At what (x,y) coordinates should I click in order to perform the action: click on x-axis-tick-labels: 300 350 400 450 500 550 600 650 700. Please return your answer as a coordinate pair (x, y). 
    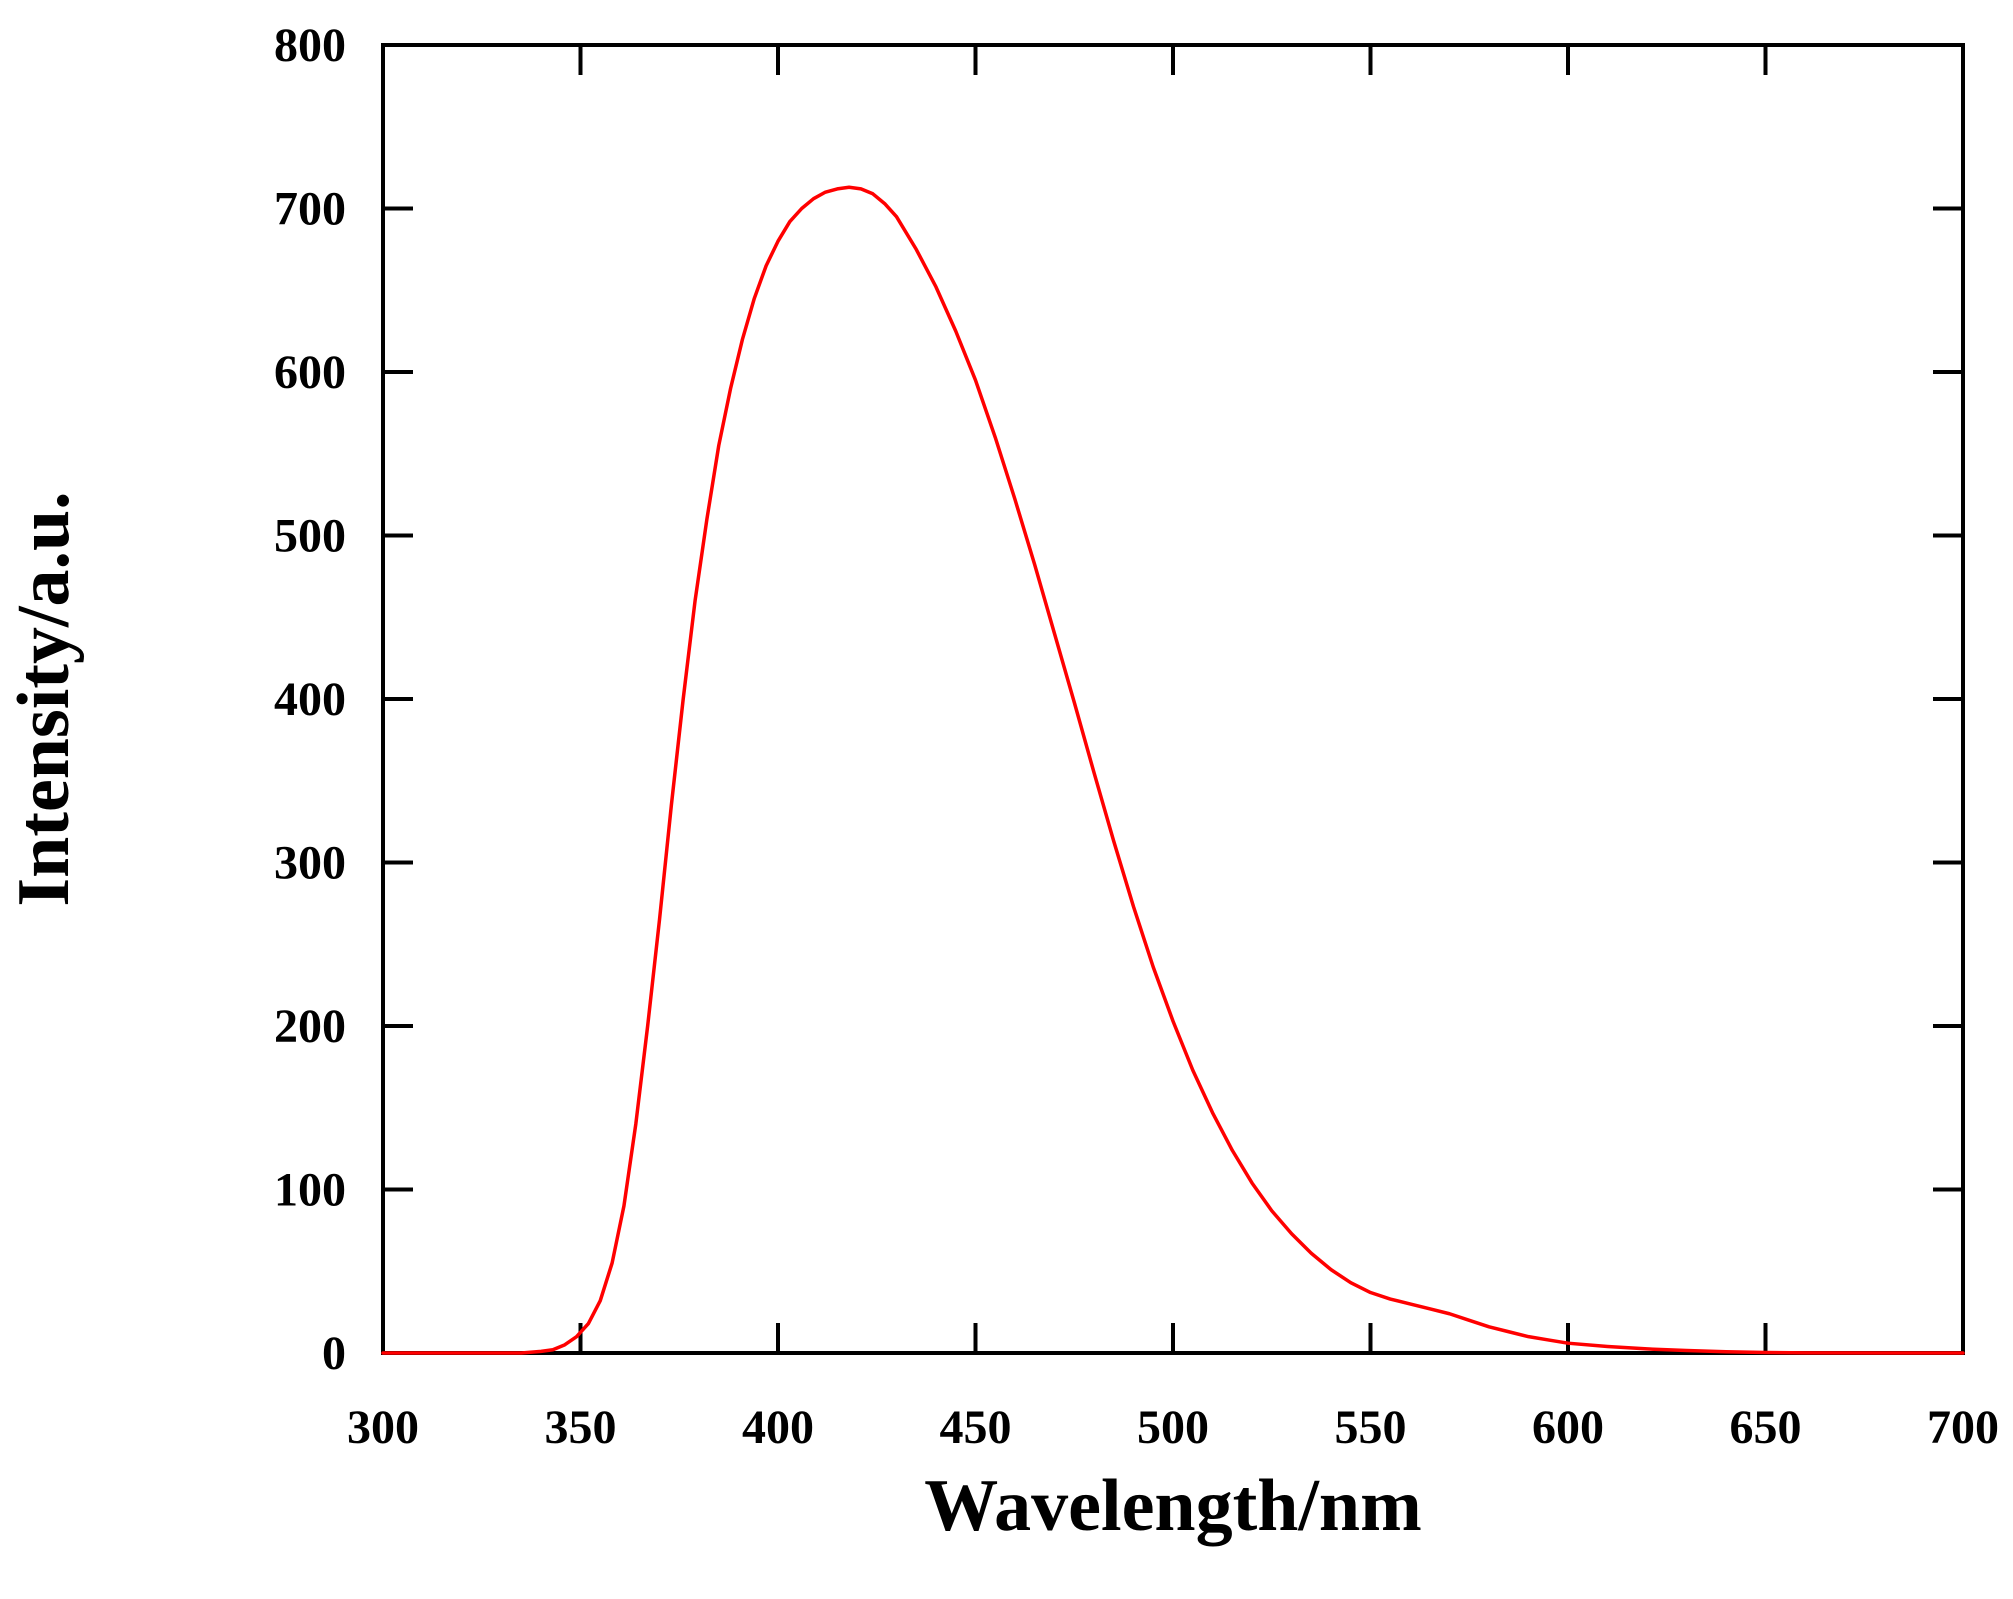
    Looking at the image, I should click on (1173, 1427).